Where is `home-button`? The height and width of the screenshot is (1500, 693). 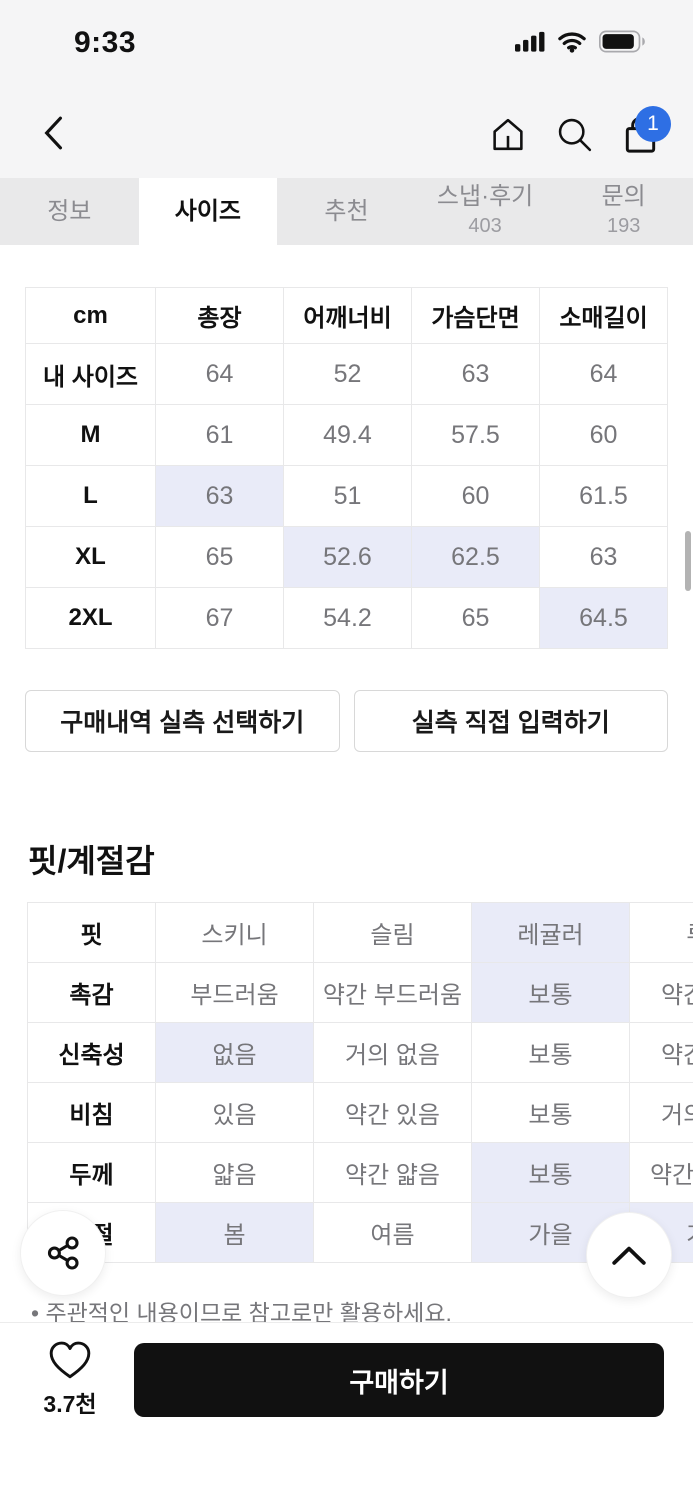
home-button is located at coordinates (508, 134).